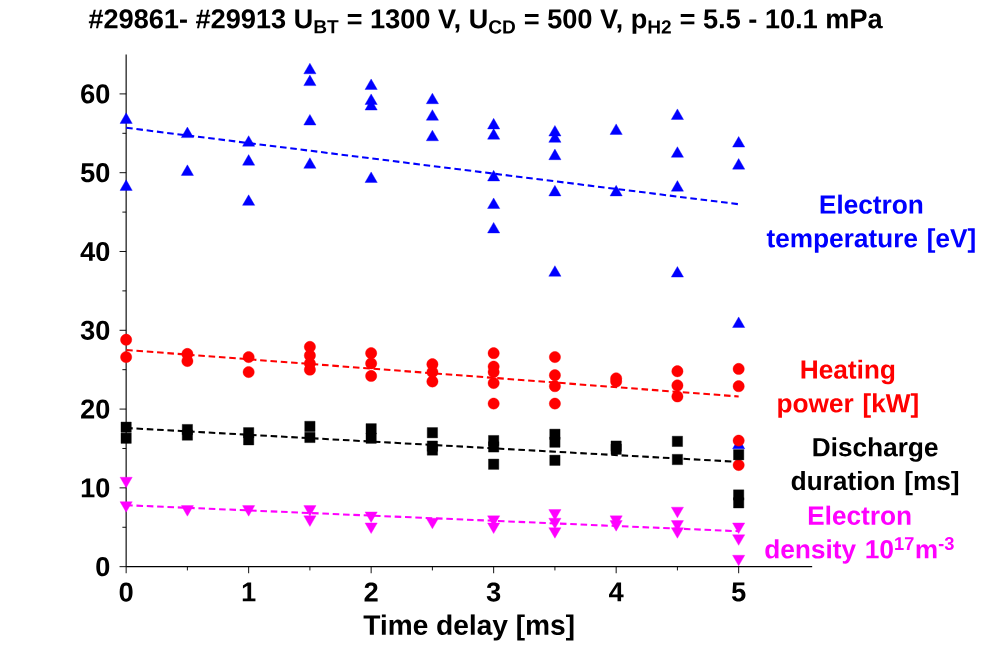 The image size is (1002, 652). What do you see at coordinates (875, 466) in the screenshot?
I see `text: Discharge duration [ms]` at bounding box center [875, 466].